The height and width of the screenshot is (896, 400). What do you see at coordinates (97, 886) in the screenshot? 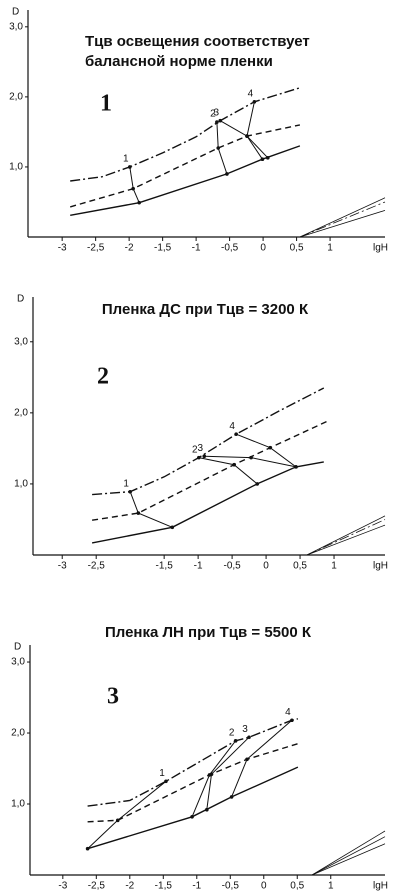
I see `x-tick-label: -2,5` at bounding box center [97, 886].